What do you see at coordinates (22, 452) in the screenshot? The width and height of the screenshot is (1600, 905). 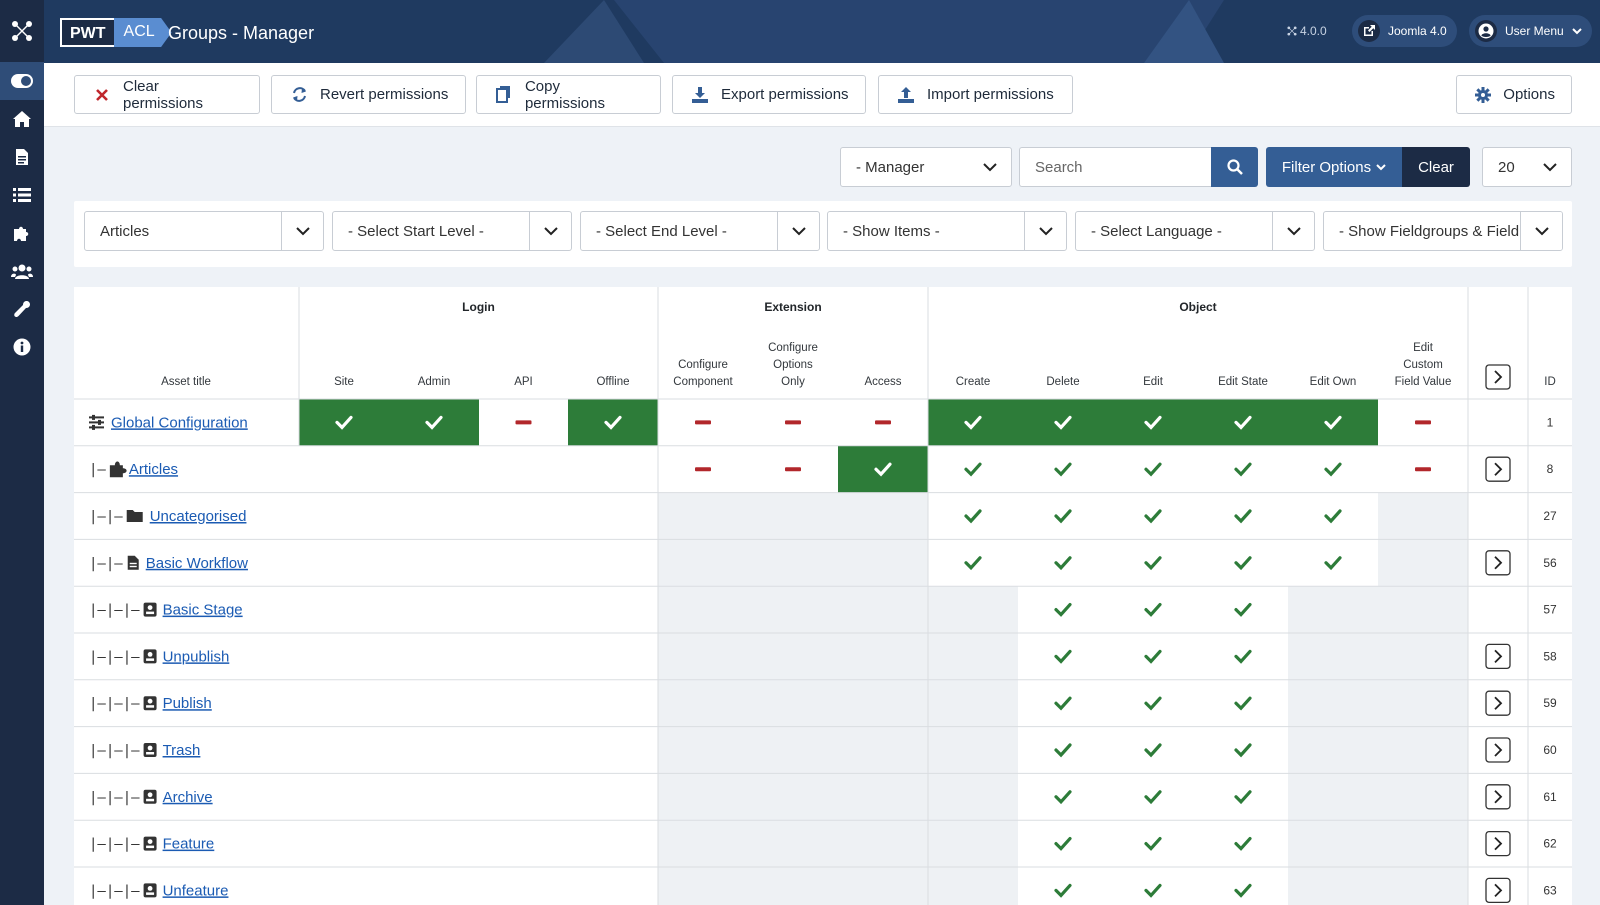 I see `sidebar` at bounding box center [22, 452].